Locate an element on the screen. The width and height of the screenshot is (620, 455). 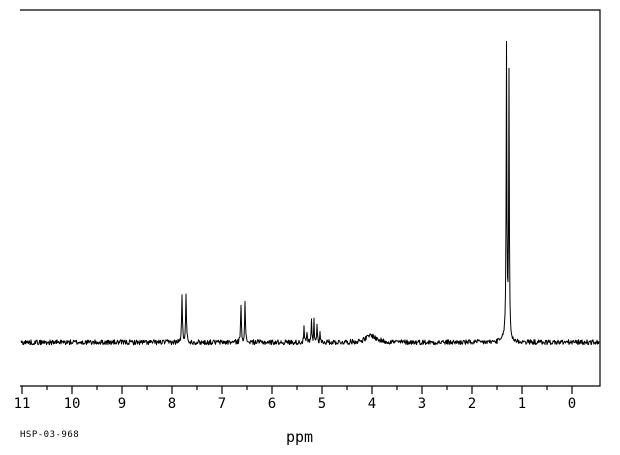
tick-label-3: 3 is located at coordinates (422, 404).